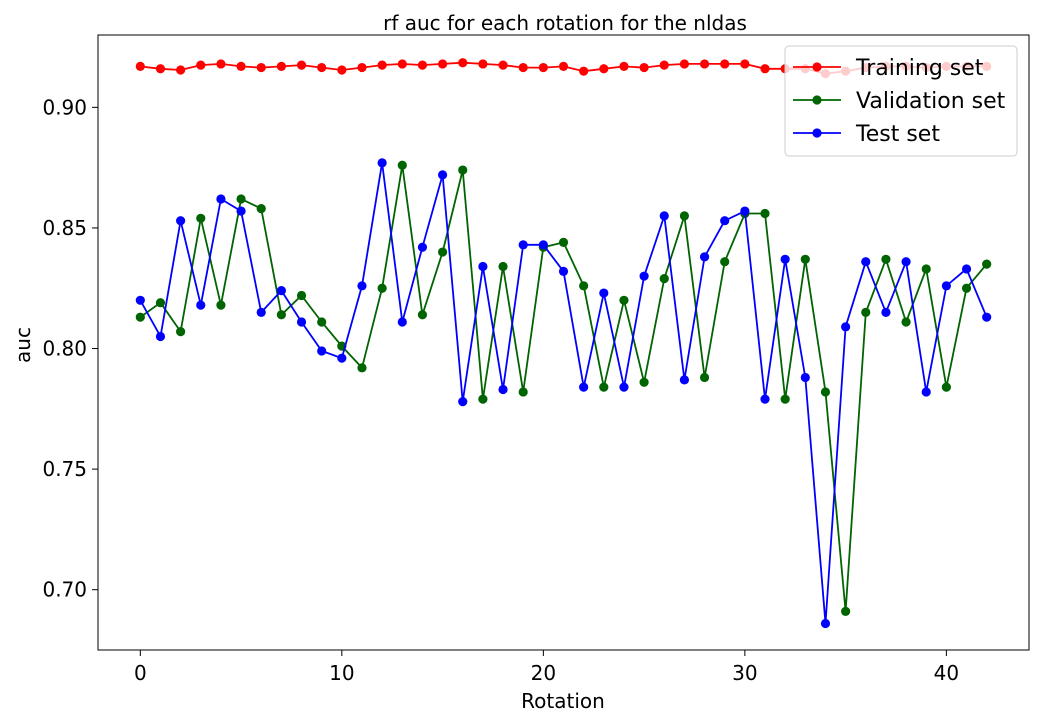  Describe the element at coordinates (817, 133) in the screenshot. I see `legend-marker-test-set` at that location.